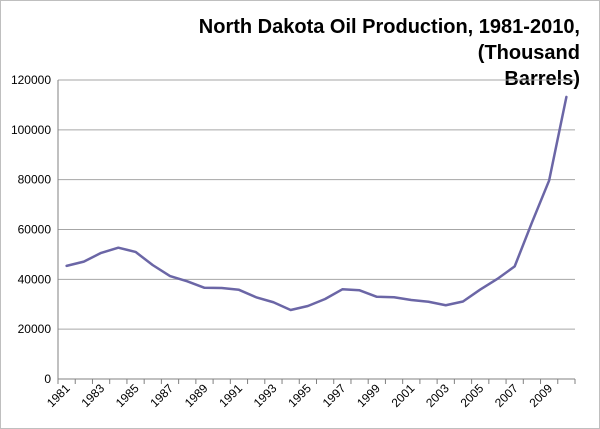  Describe the element at coordinates (196, 395) in the screenshot. I see `x-tick-label: 1989` at that location.